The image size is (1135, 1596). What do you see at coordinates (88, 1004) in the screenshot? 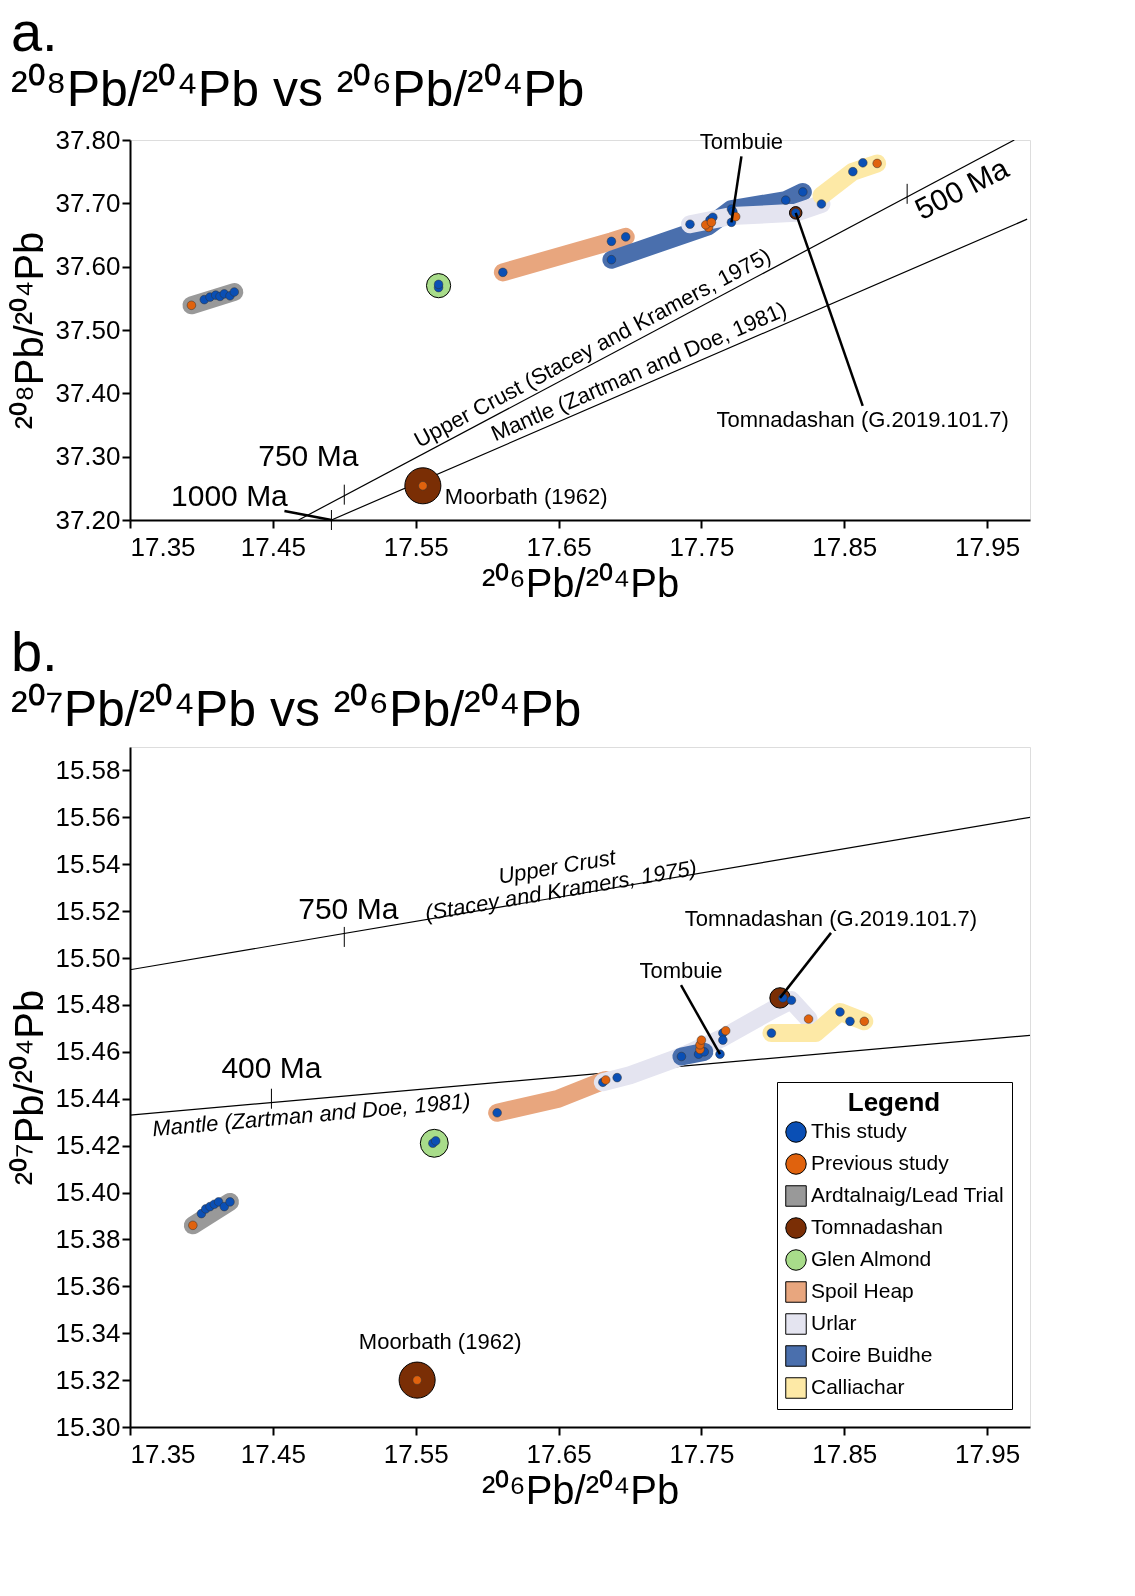
I see `y-tick-label: 15.48` at bounding box center [88, 1004].